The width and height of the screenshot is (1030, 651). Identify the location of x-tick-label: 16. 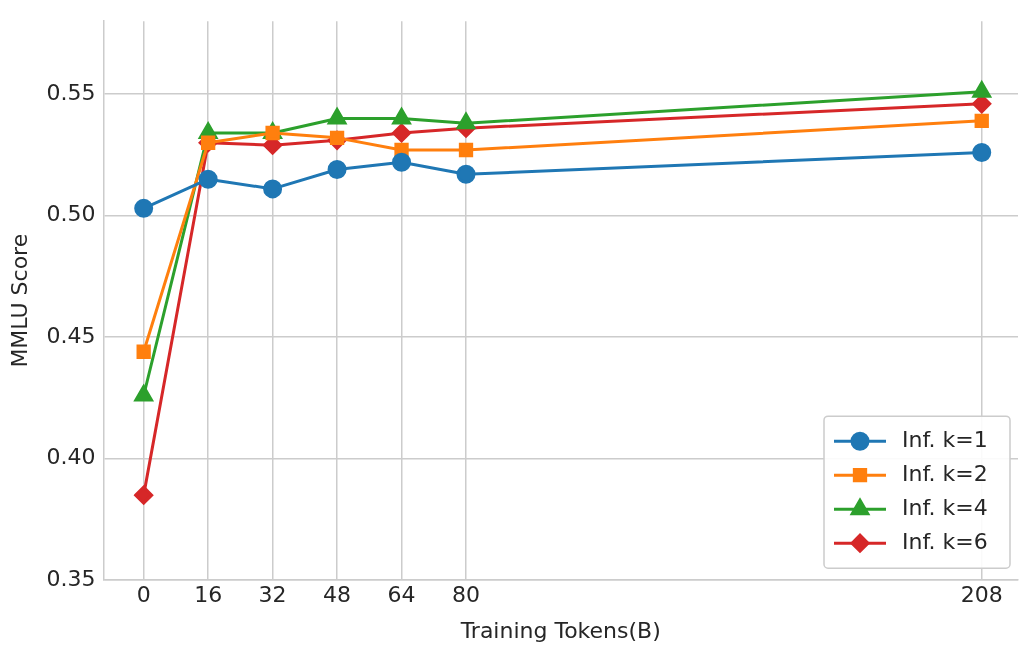
(208, 595).